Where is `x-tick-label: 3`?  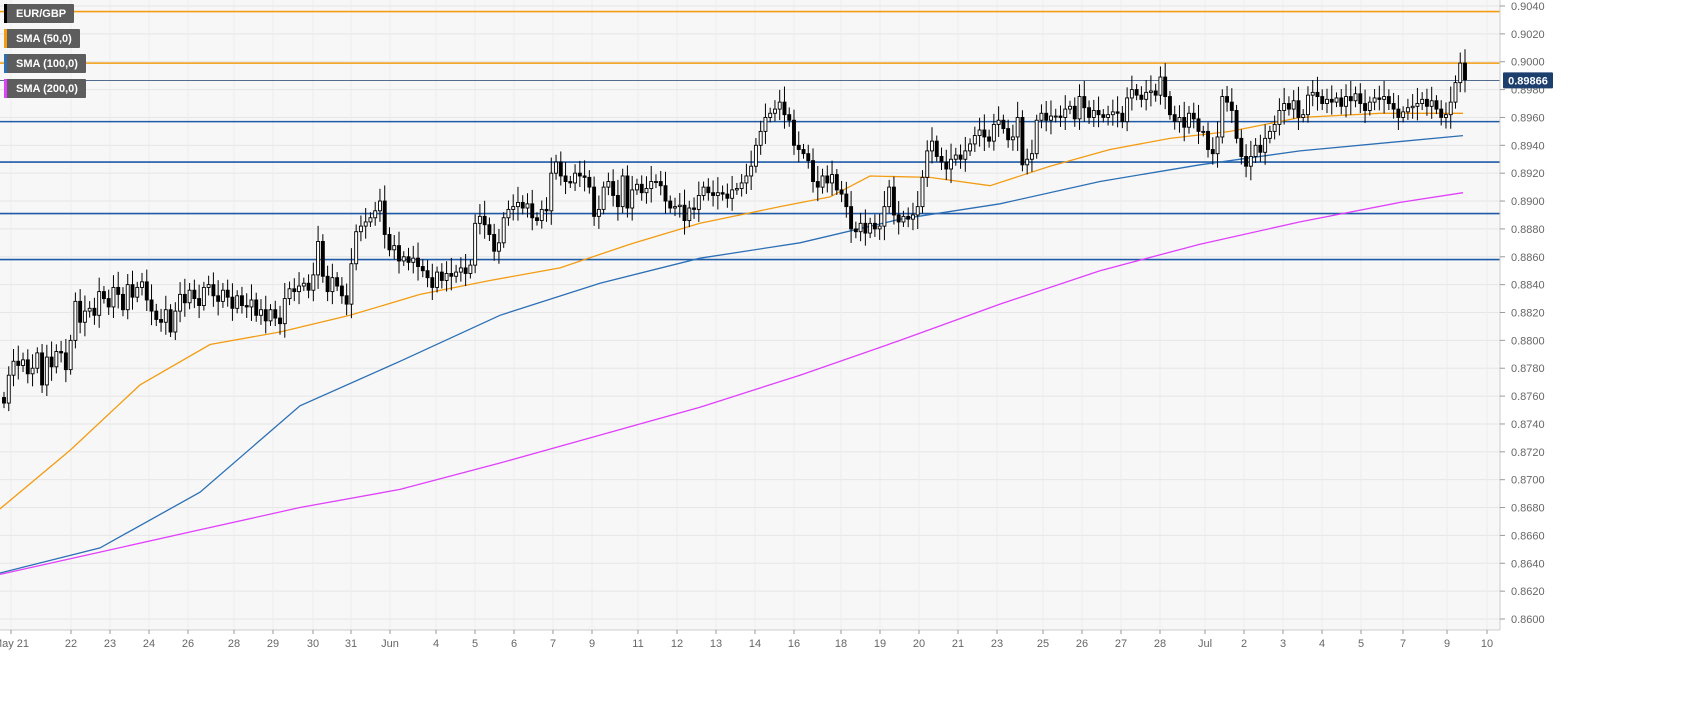 x-tick-label: 3 is located at coordinates (1283, 644).